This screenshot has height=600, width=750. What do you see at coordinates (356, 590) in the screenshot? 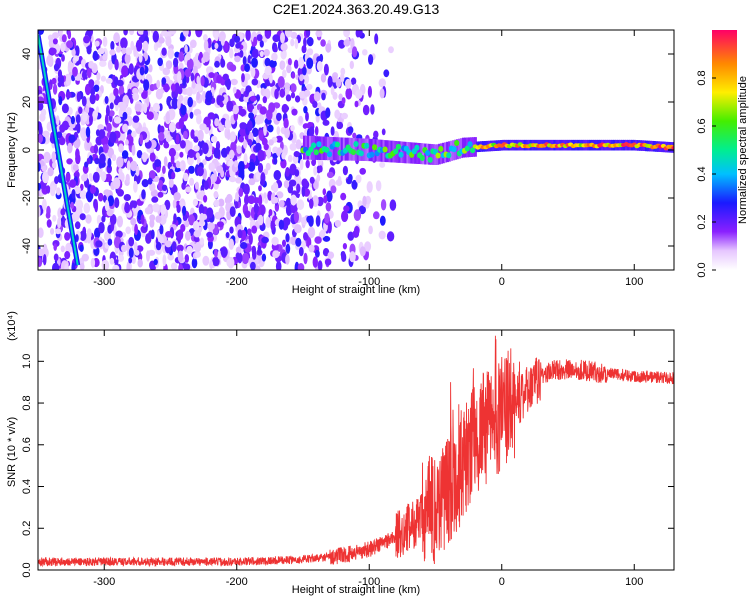
I see `snr-xlabel: Height of straight line (km)` at bounding box center [356, 590].